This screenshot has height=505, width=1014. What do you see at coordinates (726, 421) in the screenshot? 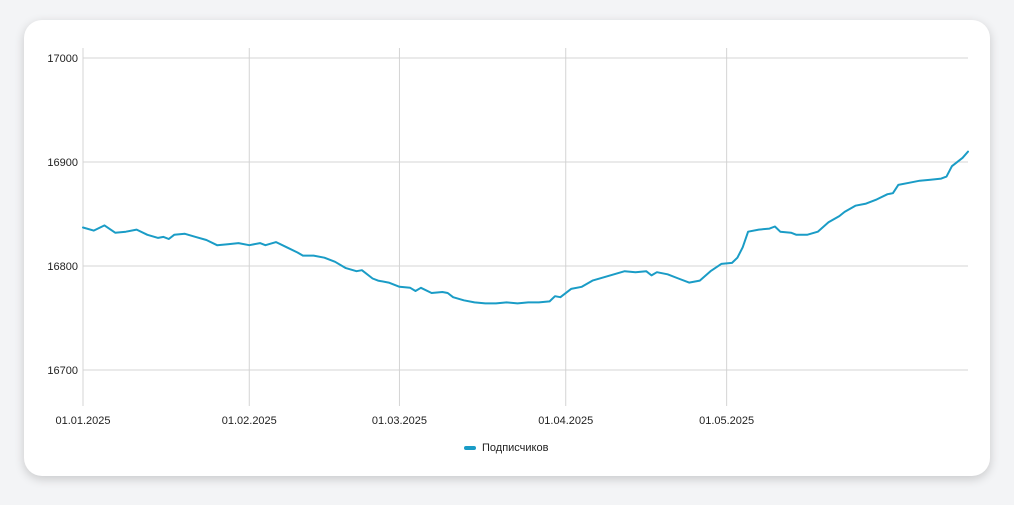
I see `x-tick-label: 01.05.2025` at bounding box center [726, 421].